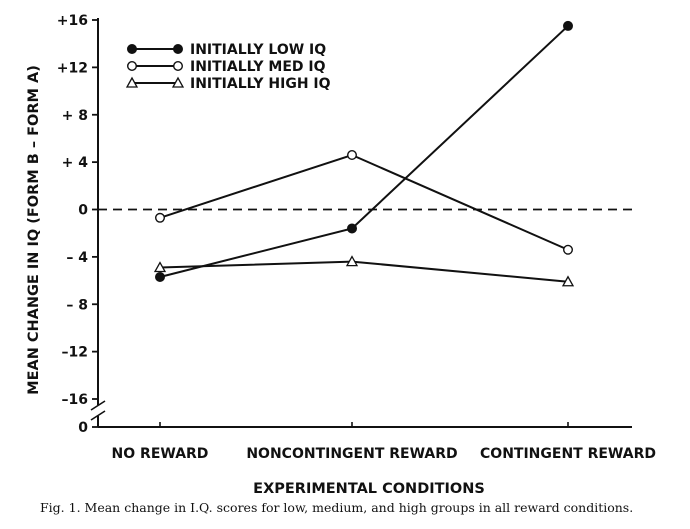 The image size is (690, 529). I want to click on y-ticks: +16 +12 + 8 + 4 0 – 4 – 8 –12 –16 0, so click(77, 224).